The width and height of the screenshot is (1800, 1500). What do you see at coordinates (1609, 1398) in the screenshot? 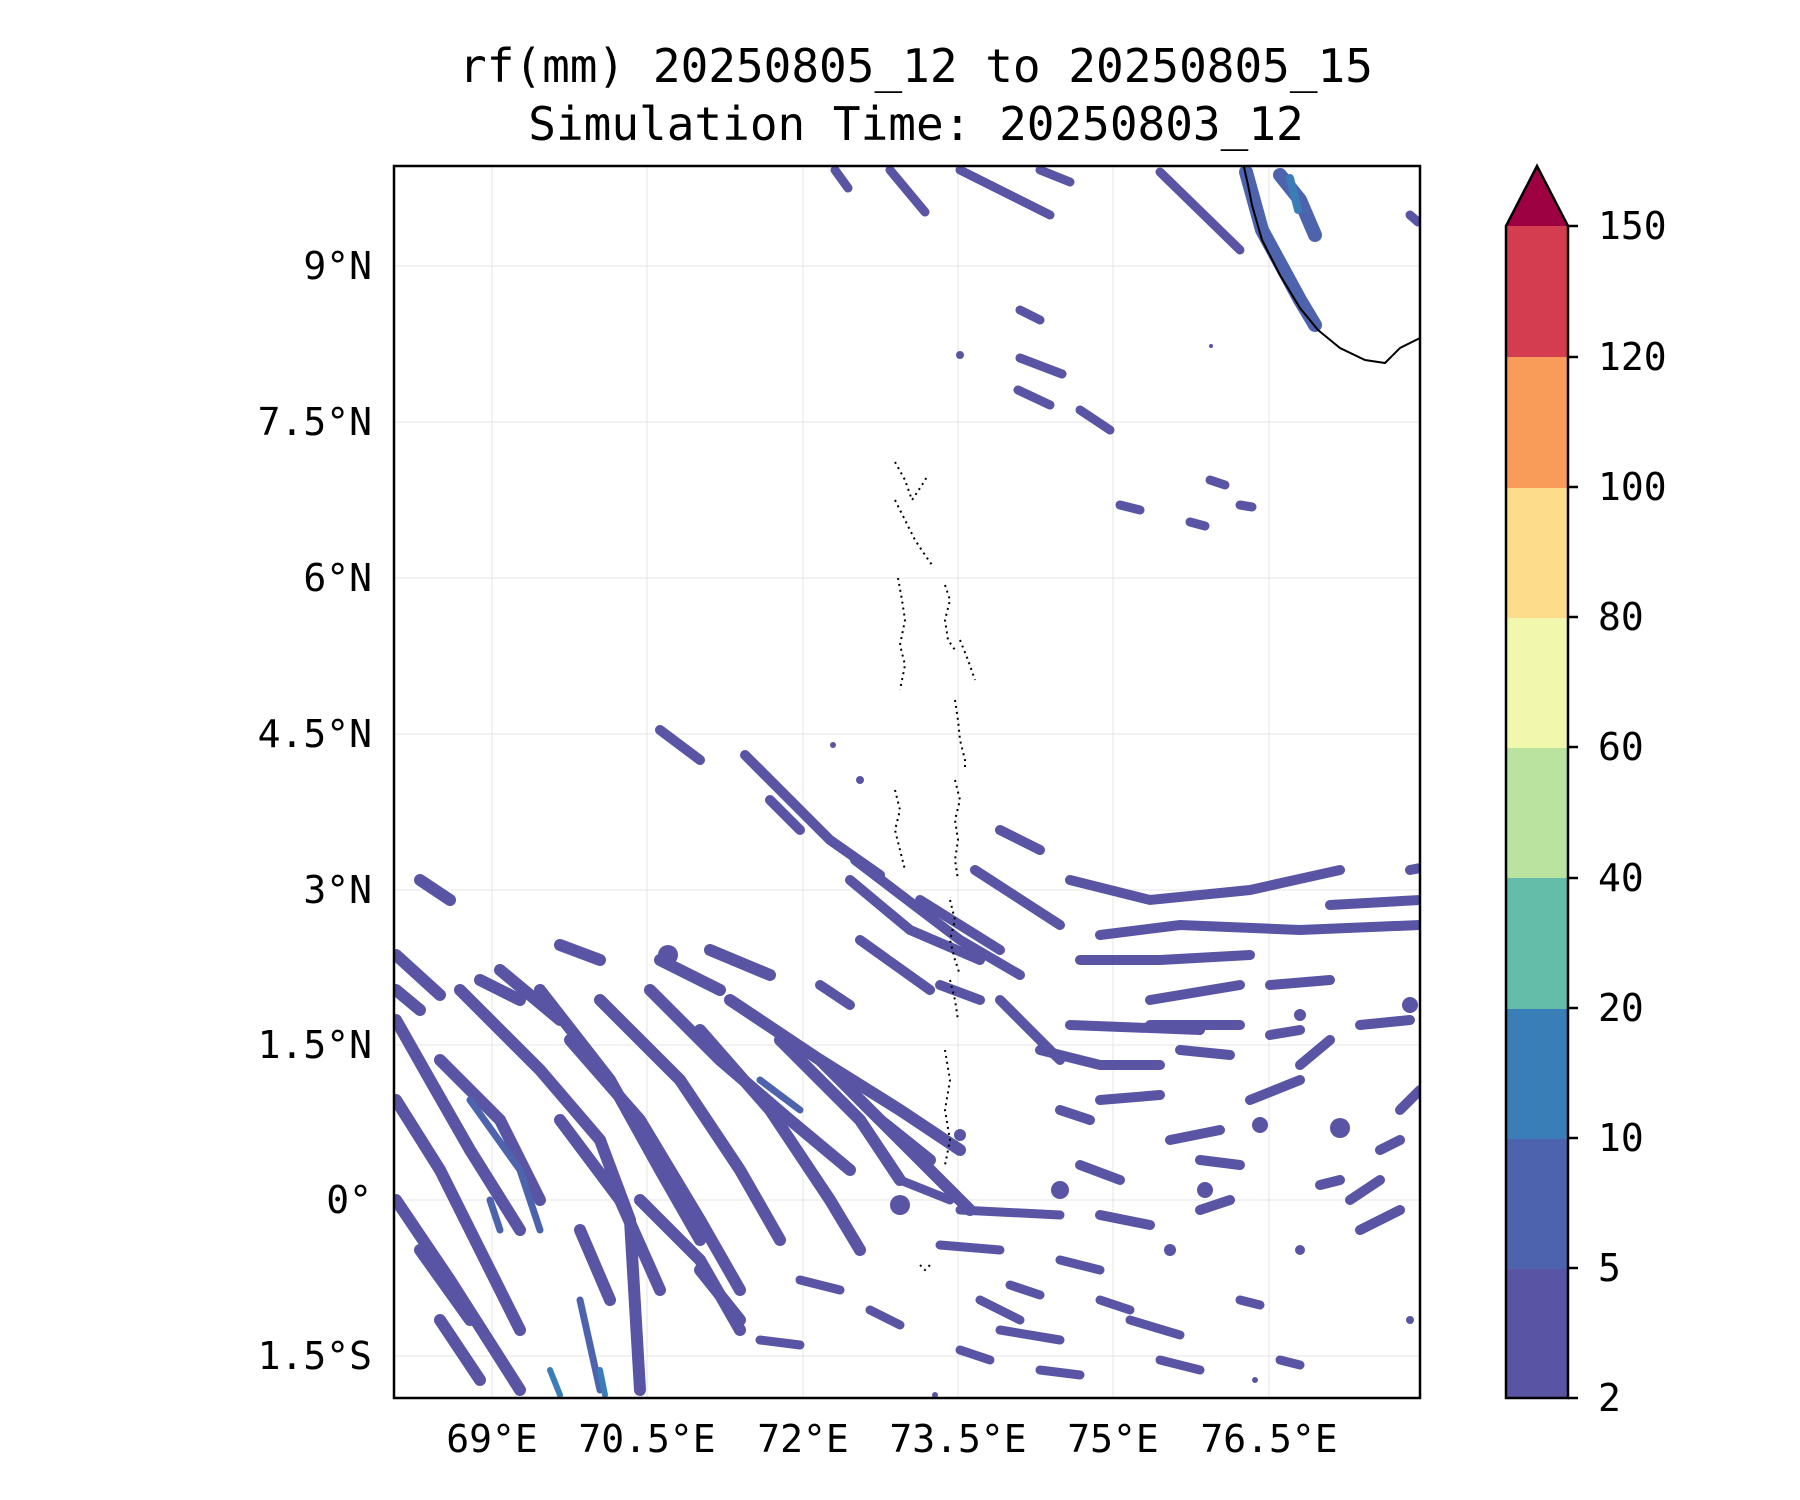
I see `colorbar-label-1: 2` at bounding box center [1609, 1398].